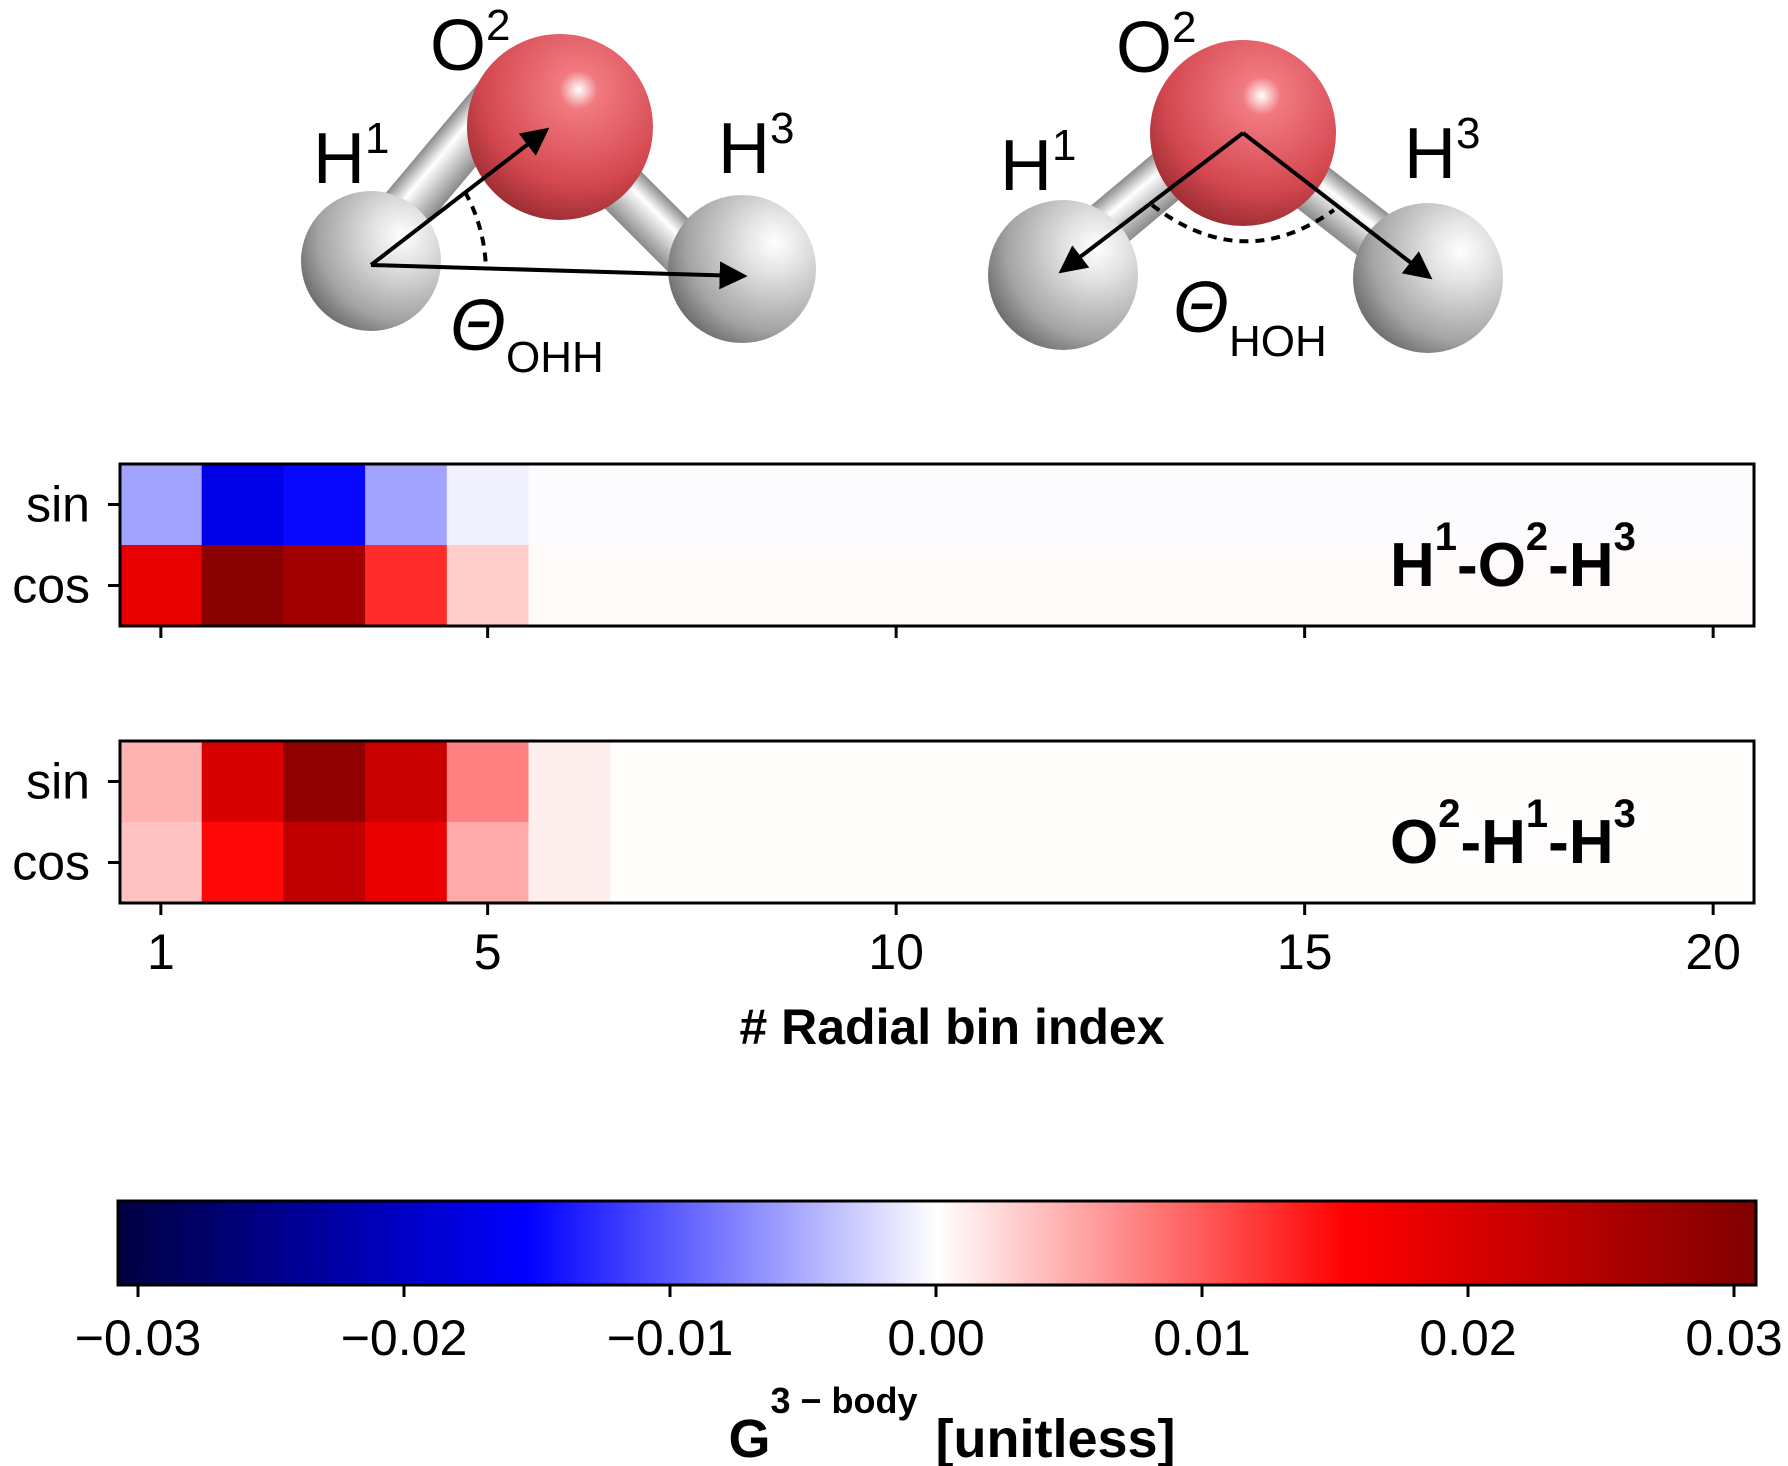 Image resolution: width=1788 pixels, height=1466 pixels. I want to click on x-tick-label-20: 20, so click(1713, 952).